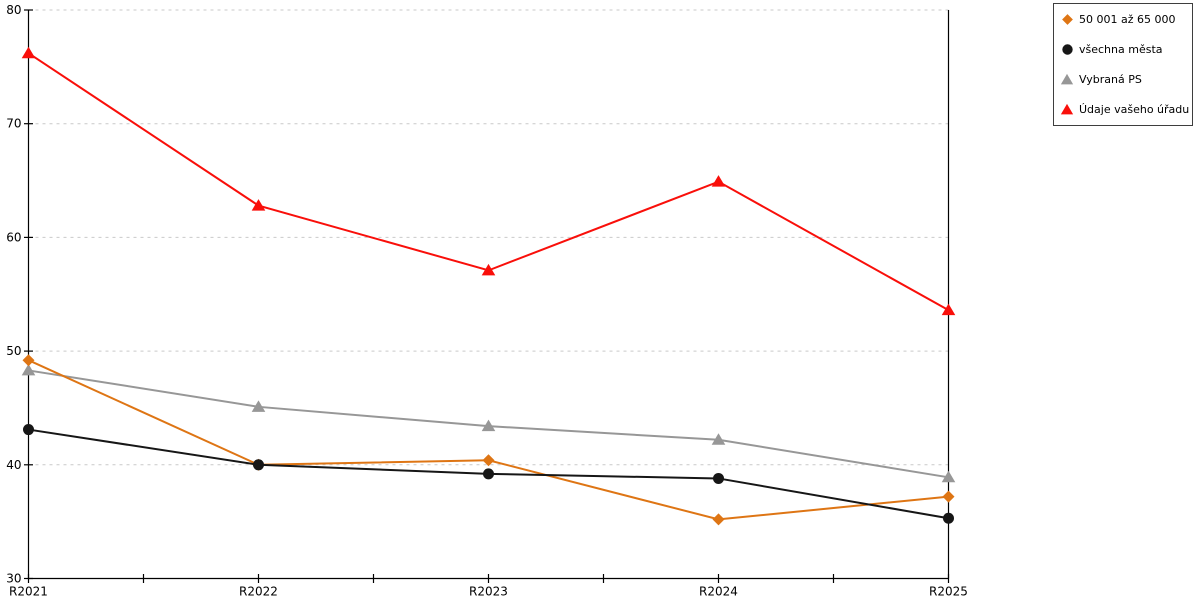 This screenshot has width=1200, height=600. What do you see at coordinates (718, 592) in the screenshot?
I see `x-tick-label: R2024` at bounding box center [718, 592].